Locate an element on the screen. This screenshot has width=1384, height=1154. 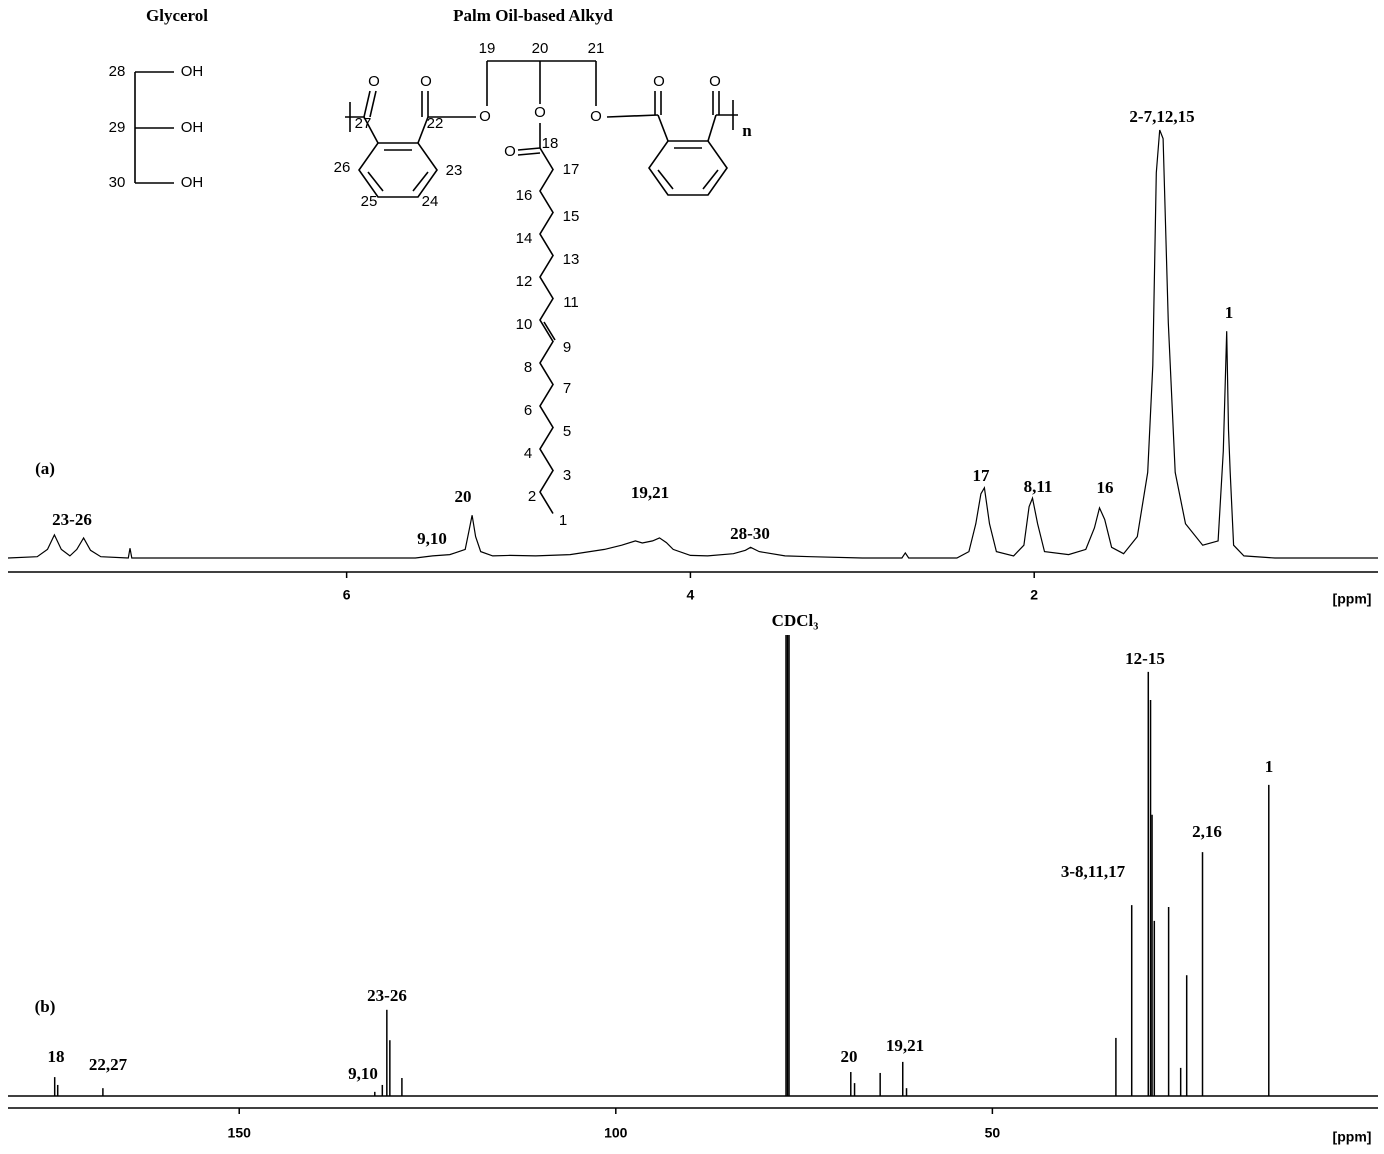
peak-label: 28-30 is located at coordinates (750, 533).